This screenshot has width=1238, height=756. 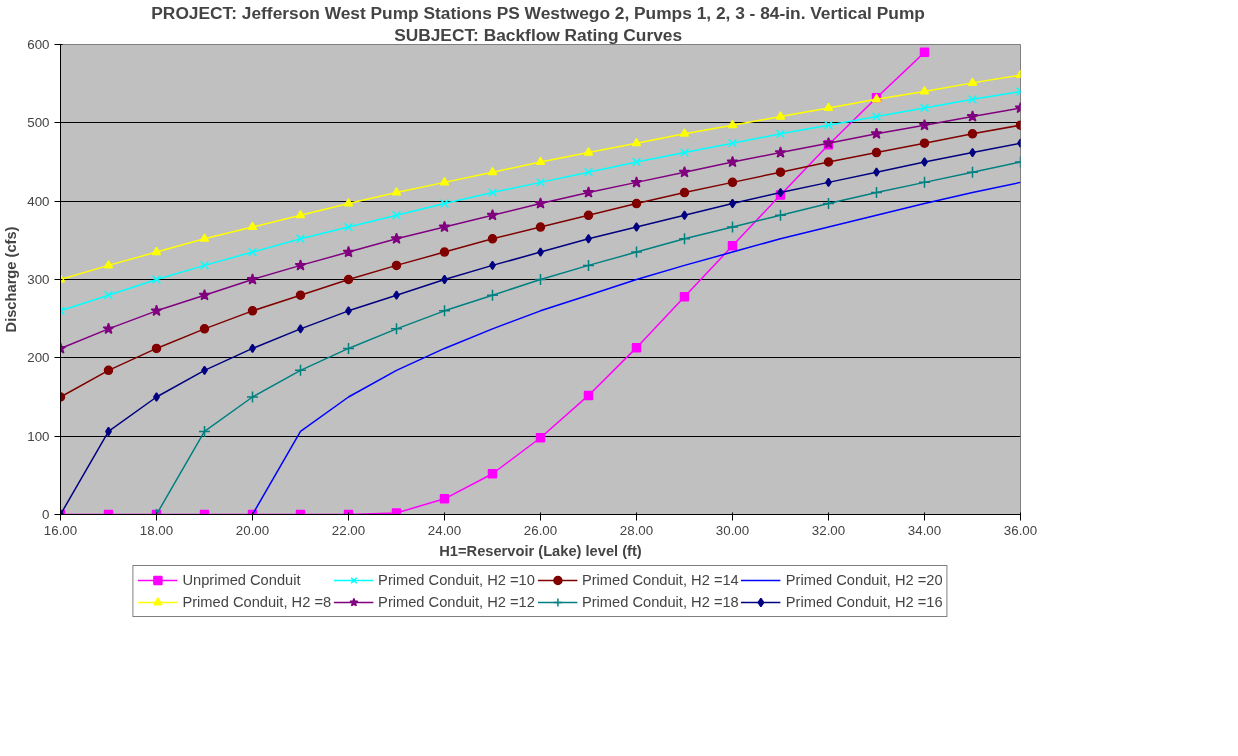 What do you see at coordinates (38, 279) in the screenshot?
I see `y-tick-label: 300` at bounding box center [38, 279].